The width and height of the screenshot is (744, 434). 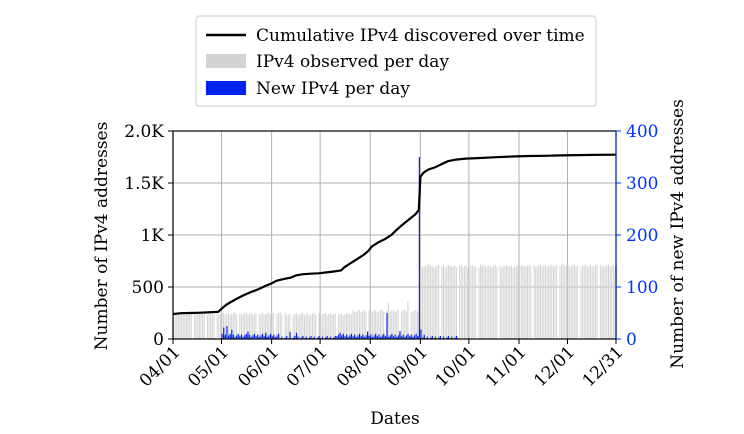 What do you see at coordinates (144, 132) in the screenshot?
I see `y-left-tick-label: 2.0K` at bounding box center [144, 132].